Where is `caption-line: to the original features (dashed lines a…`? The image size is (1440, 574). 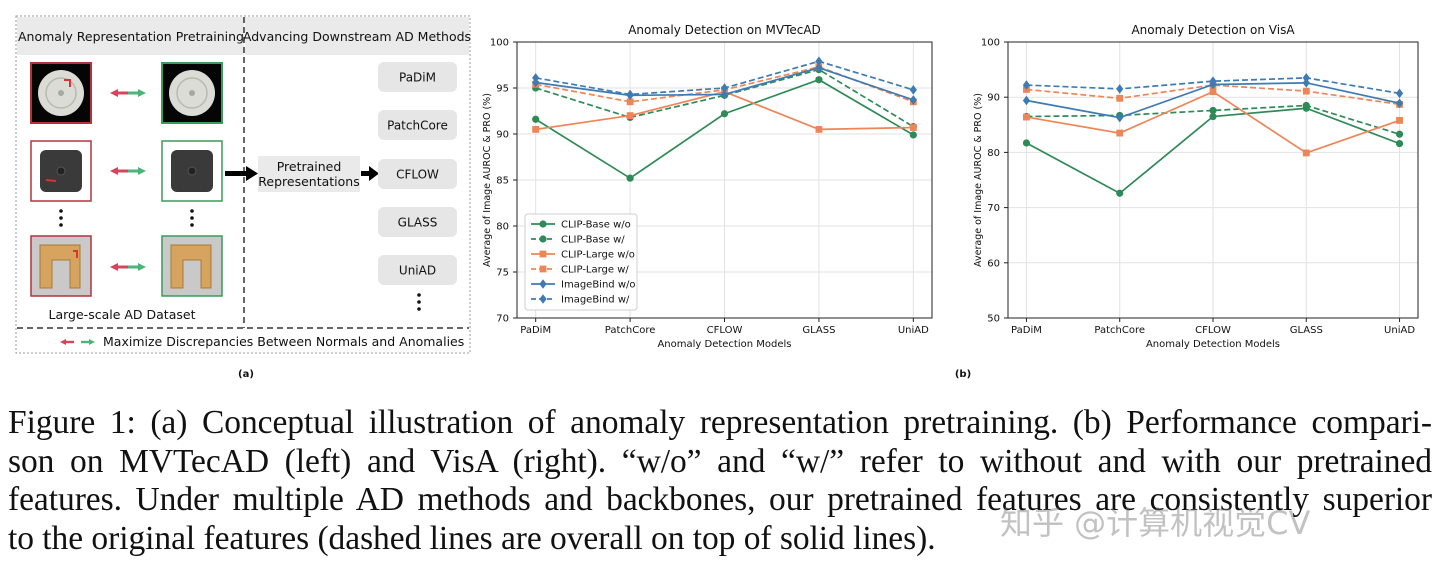 caption-line: to the original features (dashed lines a… is located at coordinates (472, 538).